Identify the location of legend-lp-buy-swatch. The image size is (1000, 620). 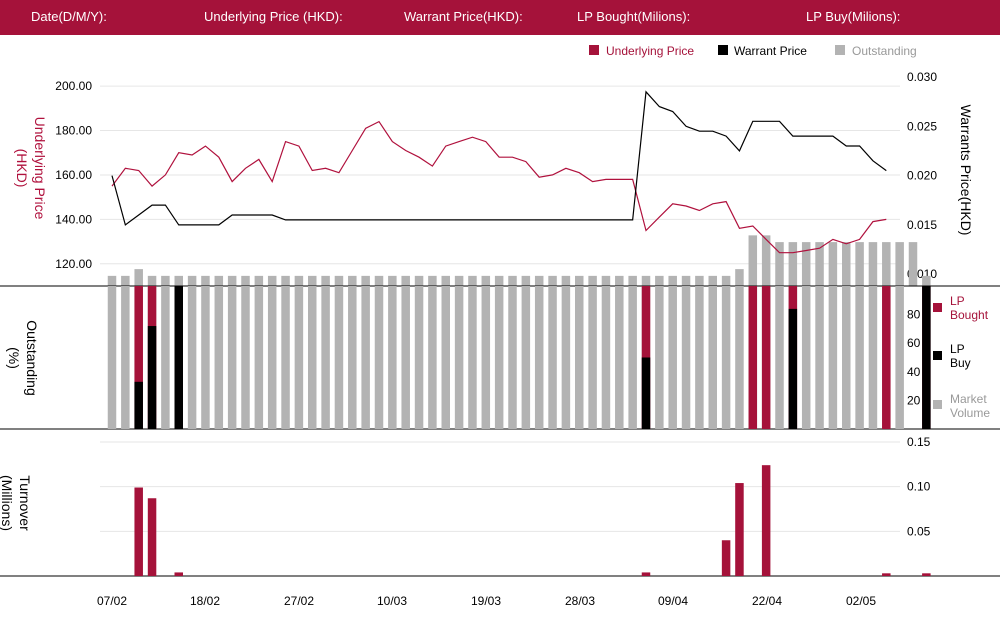
(937, 355).